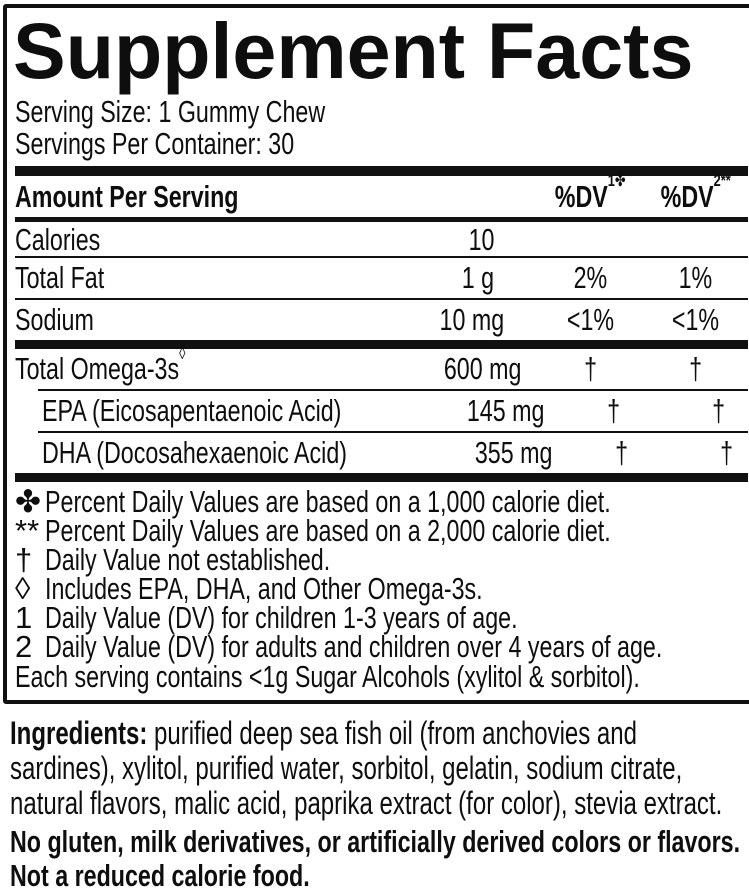 Image resolution: width=749 pixels, height=889 pixels. What do you see at coordinates (24, 647) in the screenshot?
I see `footnote-marker-2: 2` at bounding box center [24, 647].